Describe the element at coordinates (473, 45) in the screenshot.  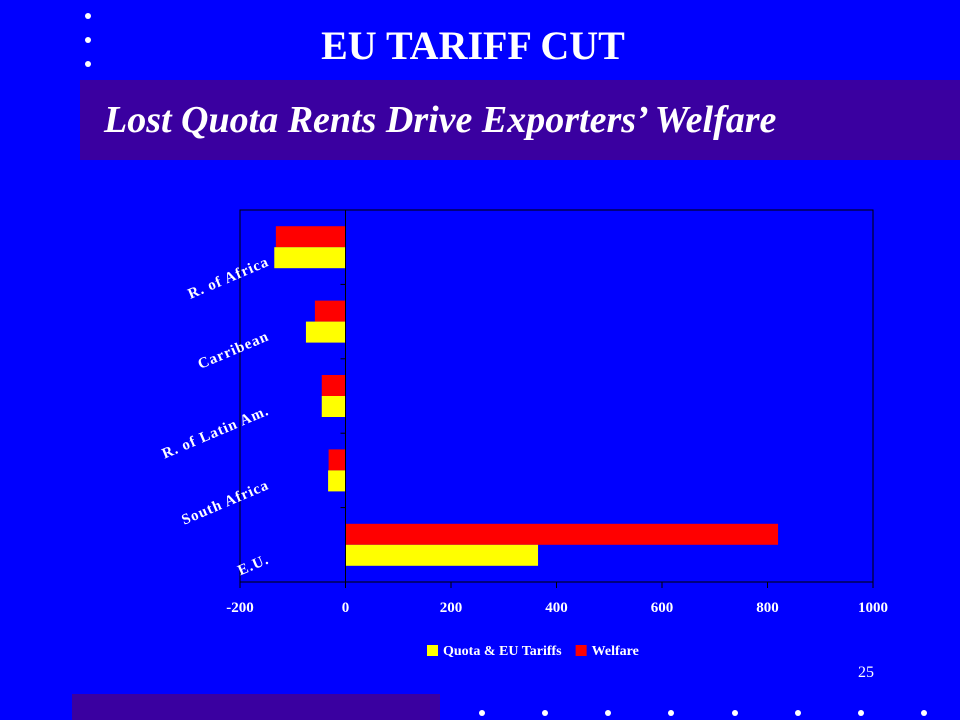
I see `slide-title: EU TARIFF CUT` at that location.